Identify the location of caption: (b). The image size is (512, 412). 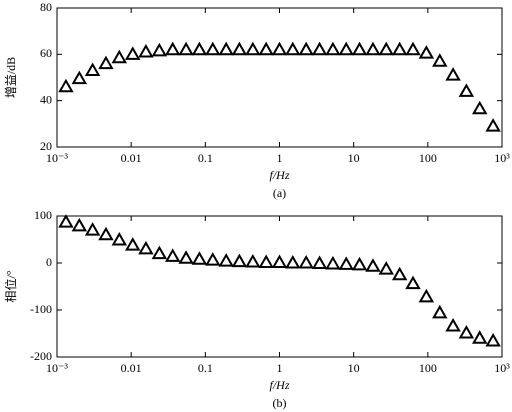
(280, 403).